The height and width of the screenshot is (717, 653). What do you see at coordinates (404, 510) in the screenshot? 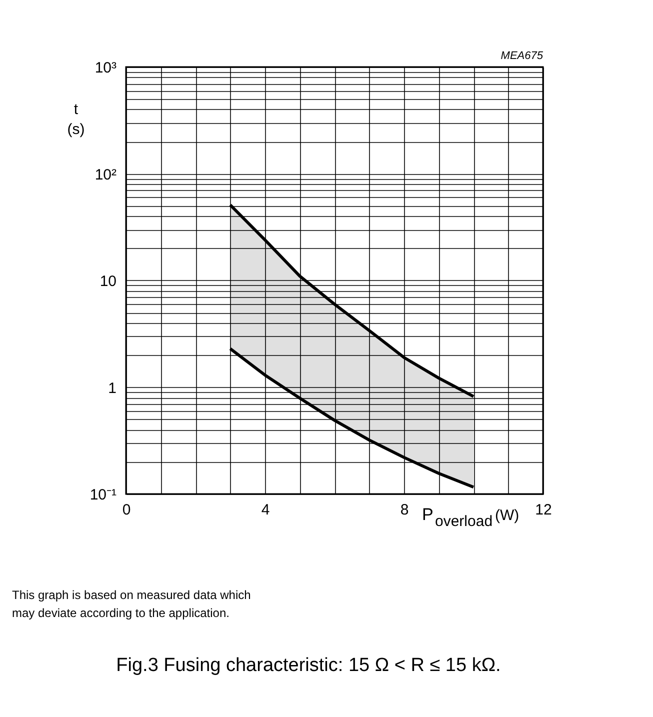
I see `x-tick-label: 8` at bounding box center [404, 510].